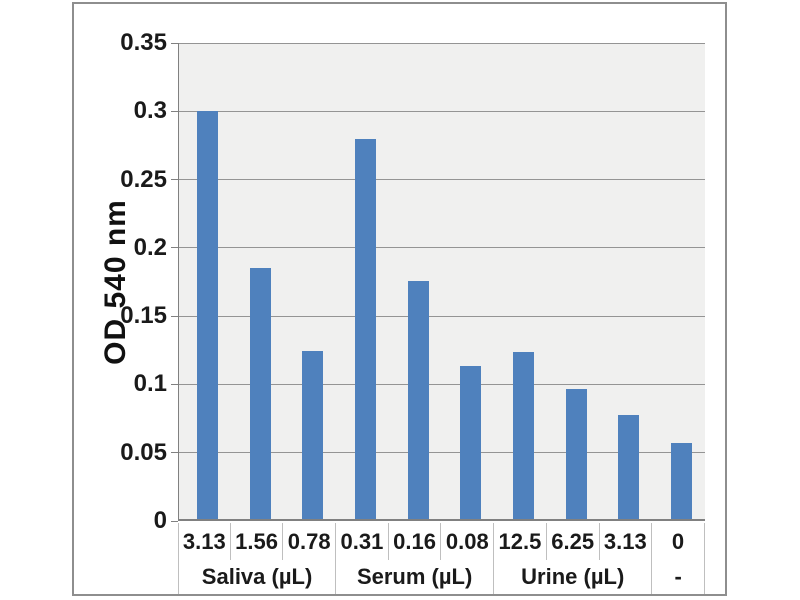 This screenshot has width=800, height=600. Describe the element at coordinates (573, 577) in the screenshot. I see `x-group-label: Urine (µL)` at that location.